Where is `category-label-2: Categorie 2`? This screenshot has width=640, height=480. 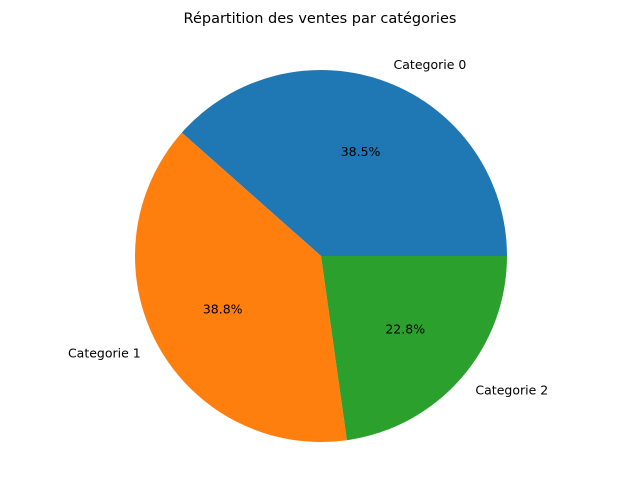
category-label-2: Categorie 2 is located at coordinates (511, 390).